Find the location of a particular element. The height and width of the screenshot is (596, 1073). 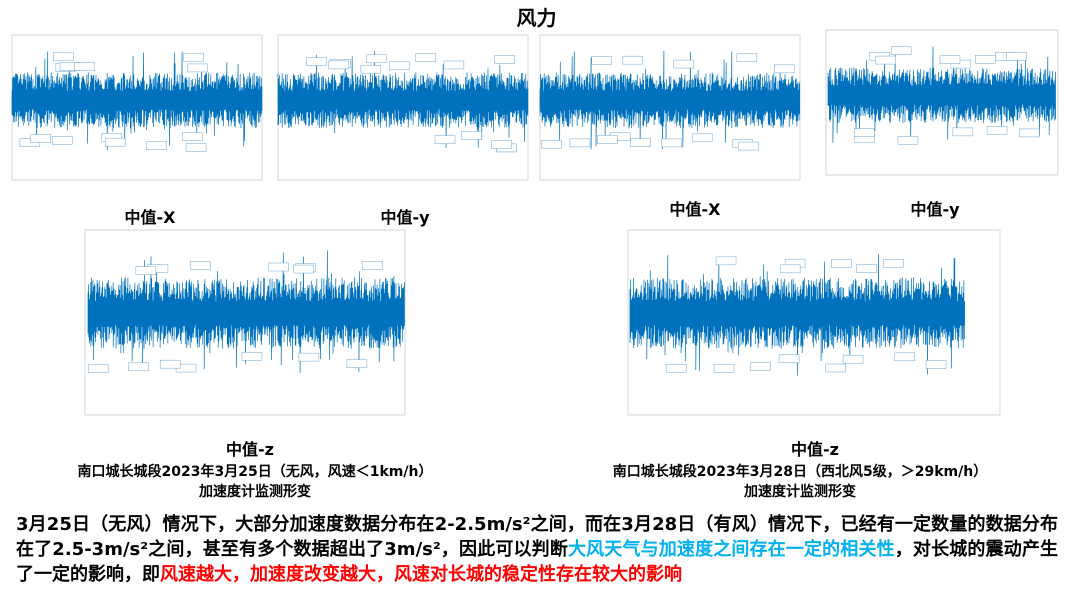

slide-title: 风力 is located at coordinates (536, 18).